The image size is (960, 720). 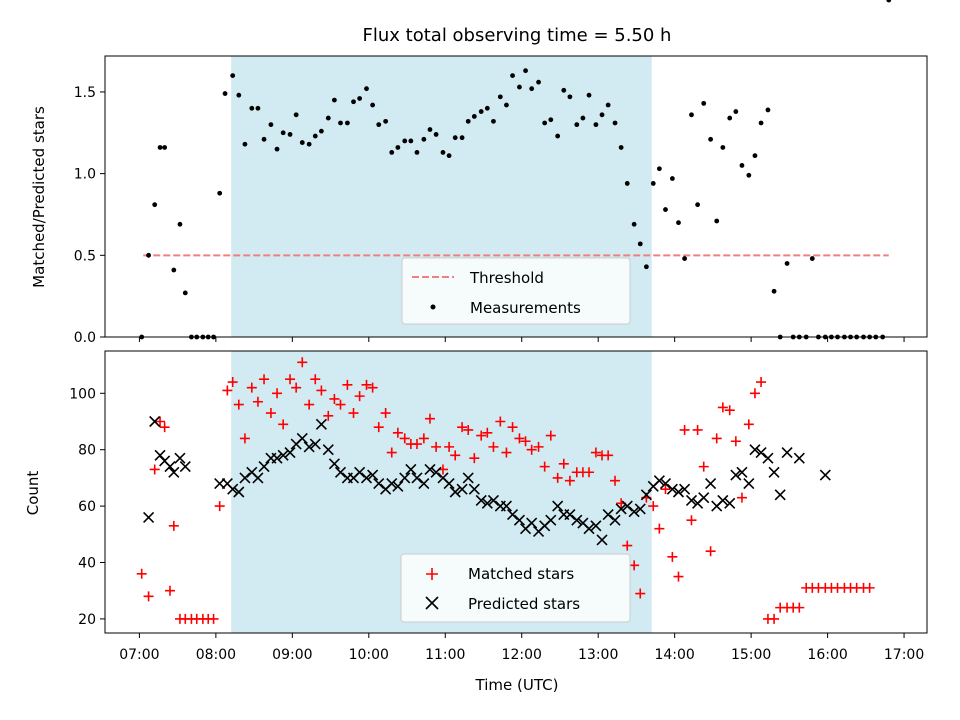 I want to click on top-legend-box, so click(x=516, y=291).